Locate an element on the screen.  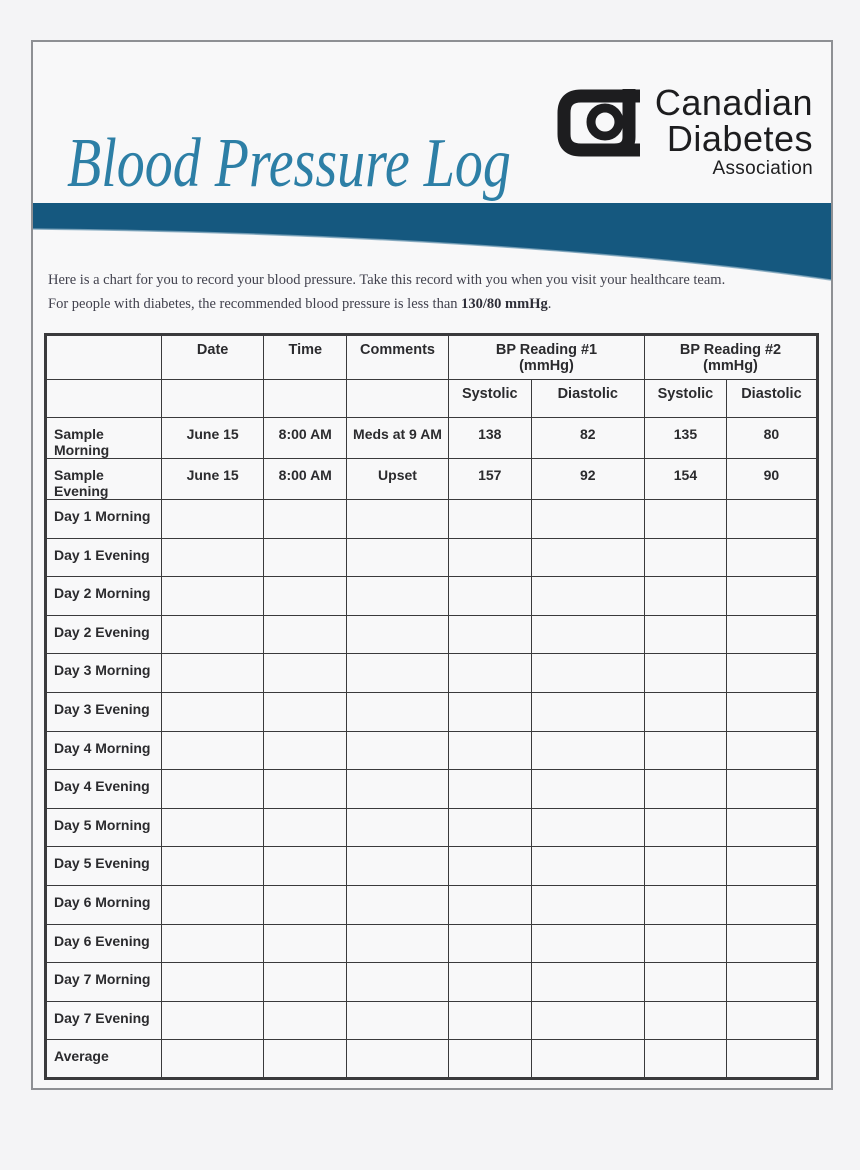
table-row: Day 3 Evening is located at coordinates (432, 711).